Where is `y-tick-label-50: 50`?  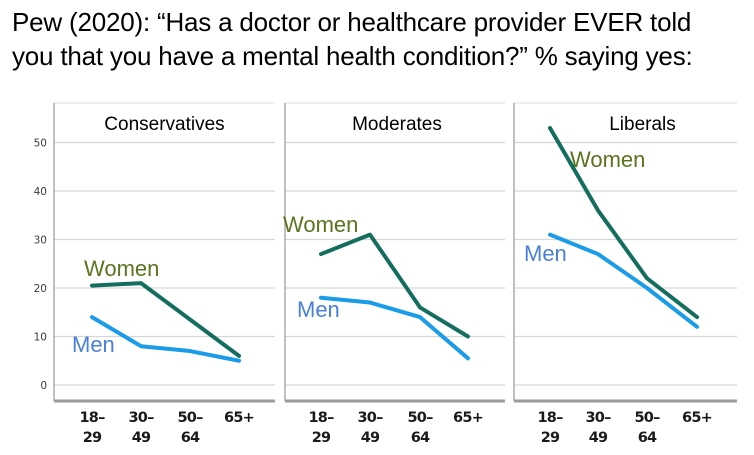
y-tick-label-50: 50 is located at coordinates (40, 144).